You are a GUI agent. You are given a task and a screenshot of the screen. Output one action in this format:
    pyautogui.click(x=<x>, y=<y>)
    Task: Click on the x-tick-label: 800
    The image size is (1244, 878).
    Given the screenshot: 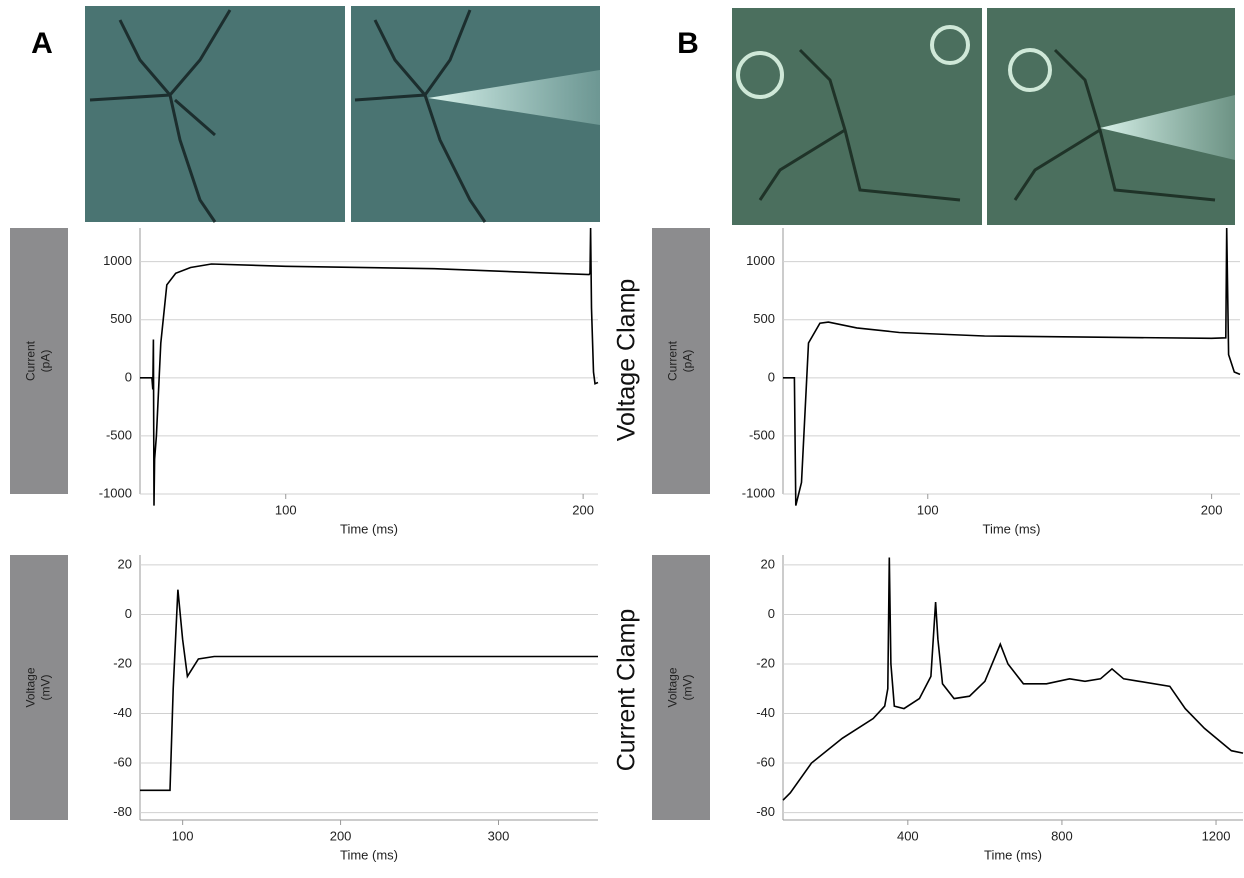 What is the action you would take?
    pyautogui.click(x=1062, y=835)
    